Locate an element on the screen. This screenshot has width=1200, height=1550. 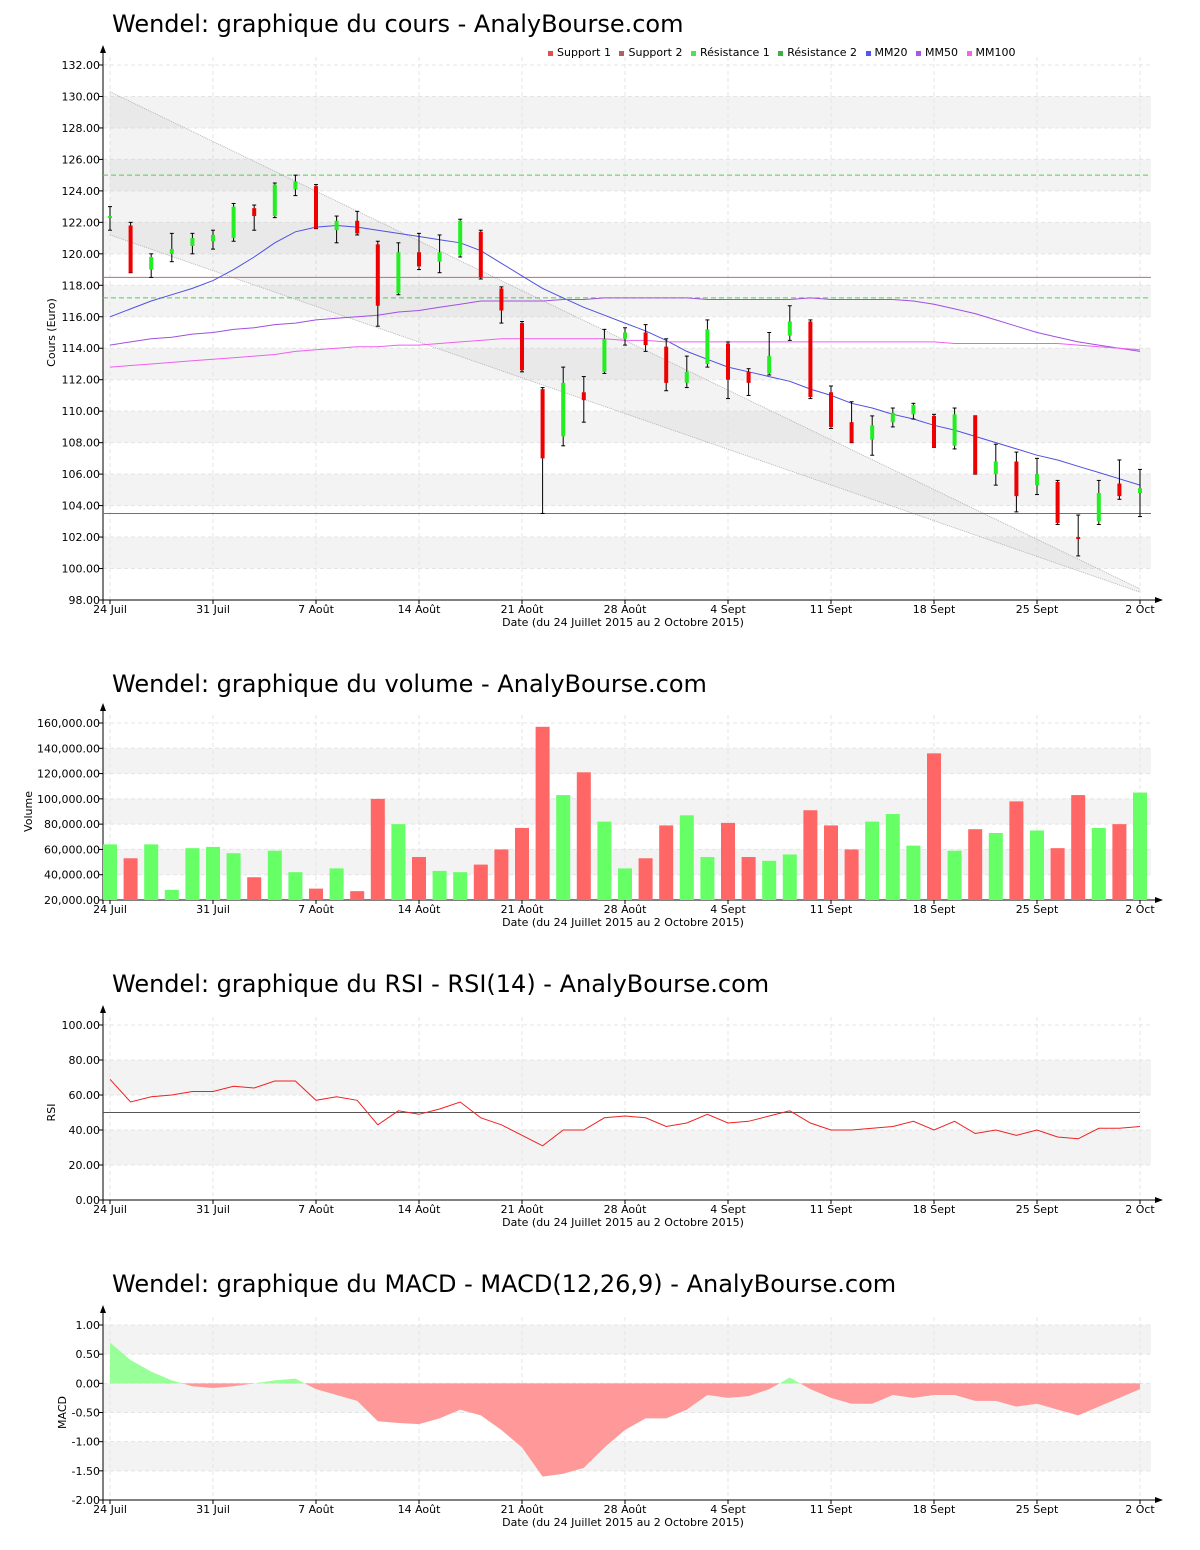
x-tick-label: 31 Juil is located at coordinates (213, 609).